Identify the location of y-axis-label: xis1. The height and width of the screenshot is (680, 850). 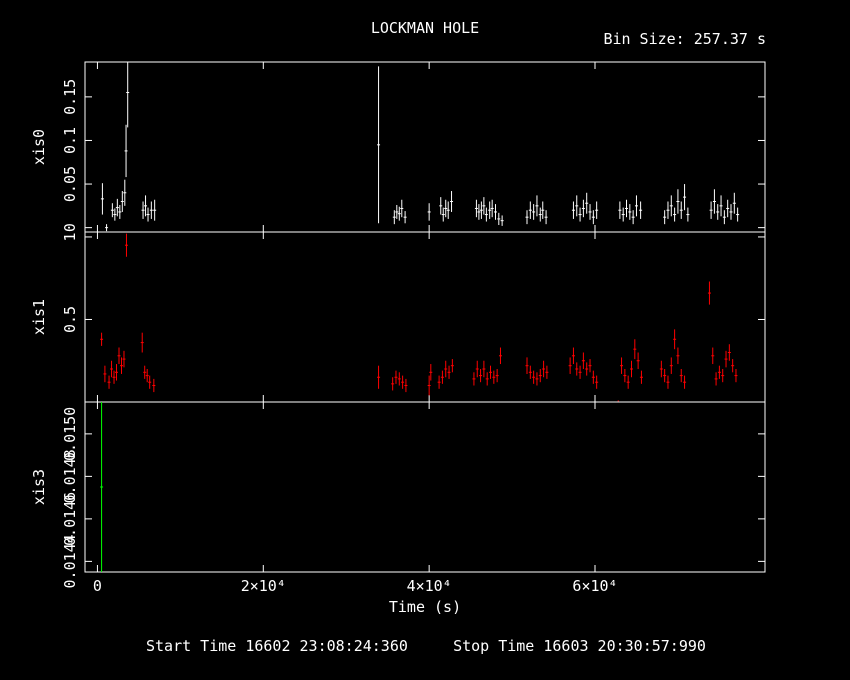
(39, 317).